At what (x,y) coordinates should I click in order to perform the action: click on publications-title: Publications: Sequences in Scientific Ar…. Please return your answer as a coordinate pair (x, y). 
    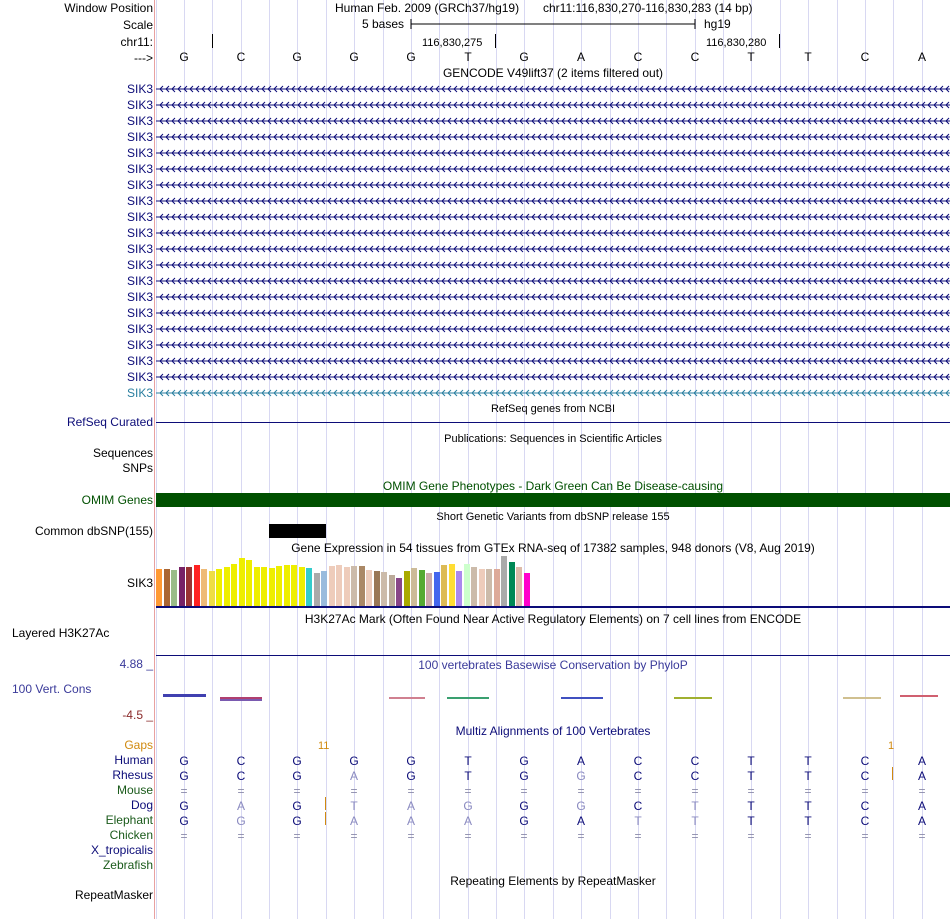
    Looking at the image, I should click on (553, 439).